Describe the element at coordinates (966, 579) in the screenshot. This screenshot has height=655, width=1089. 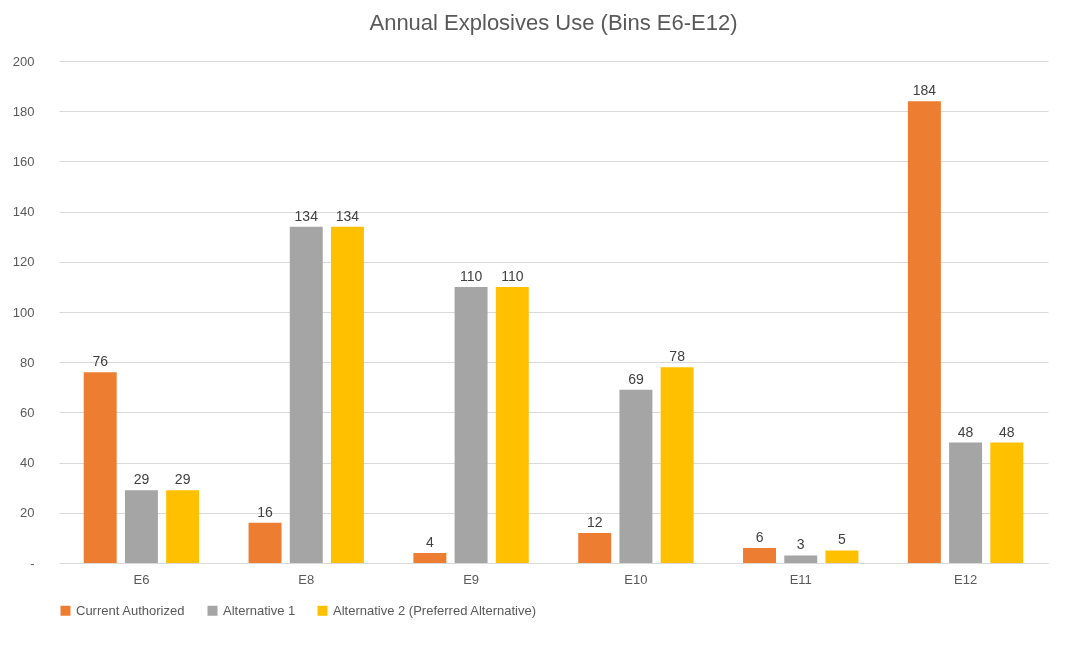
I see `x-tick-label: E12` at that location.